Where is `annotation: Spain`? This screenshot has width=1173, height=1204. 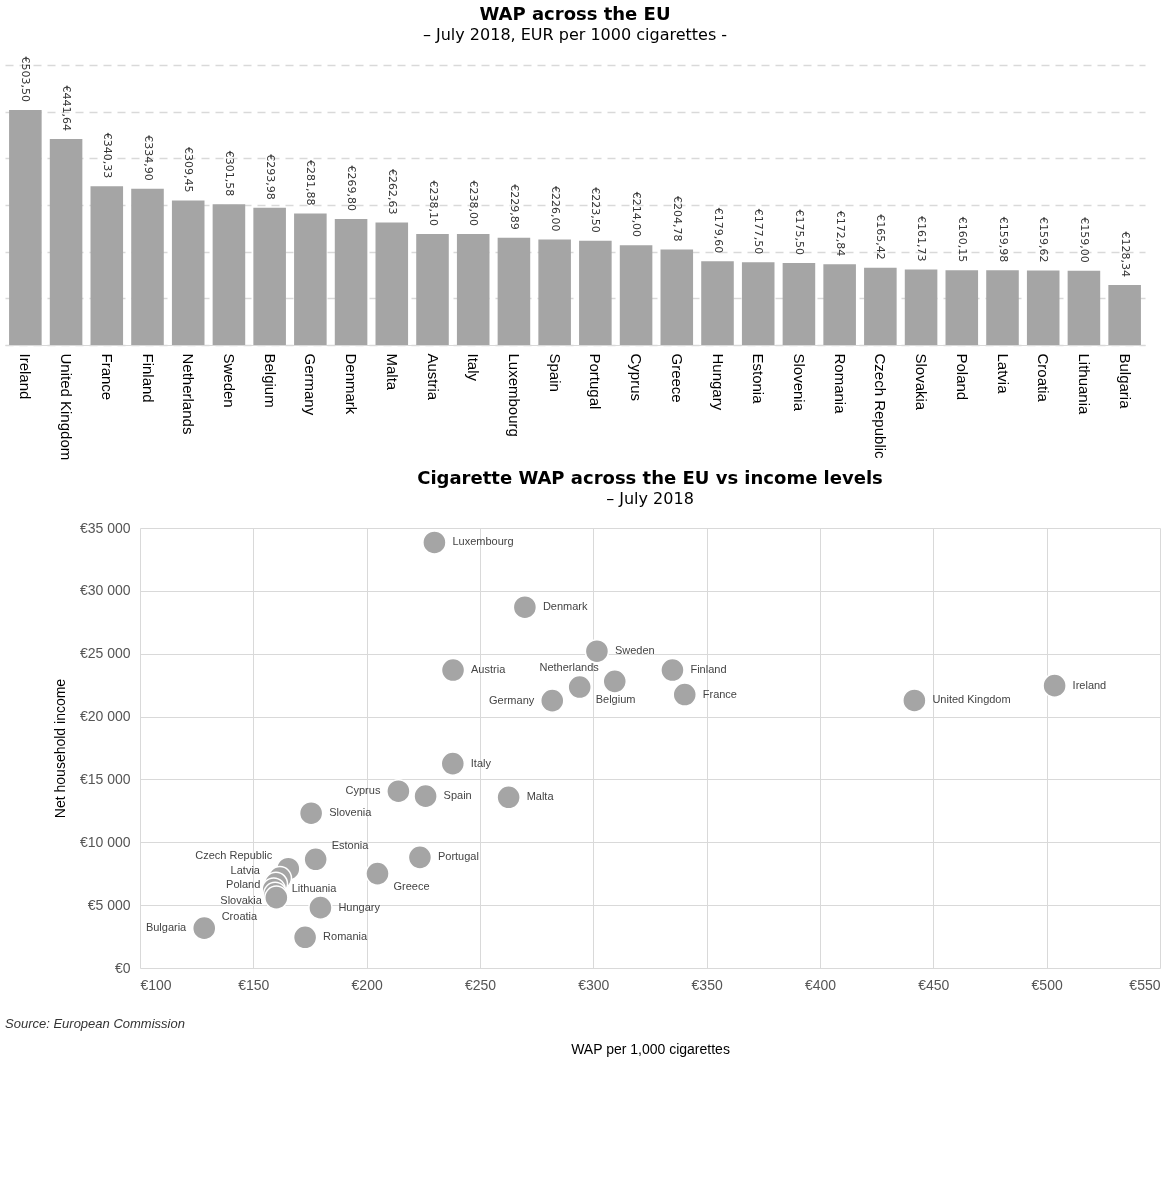
annotation: Spain is located at coordinates (457, 795).